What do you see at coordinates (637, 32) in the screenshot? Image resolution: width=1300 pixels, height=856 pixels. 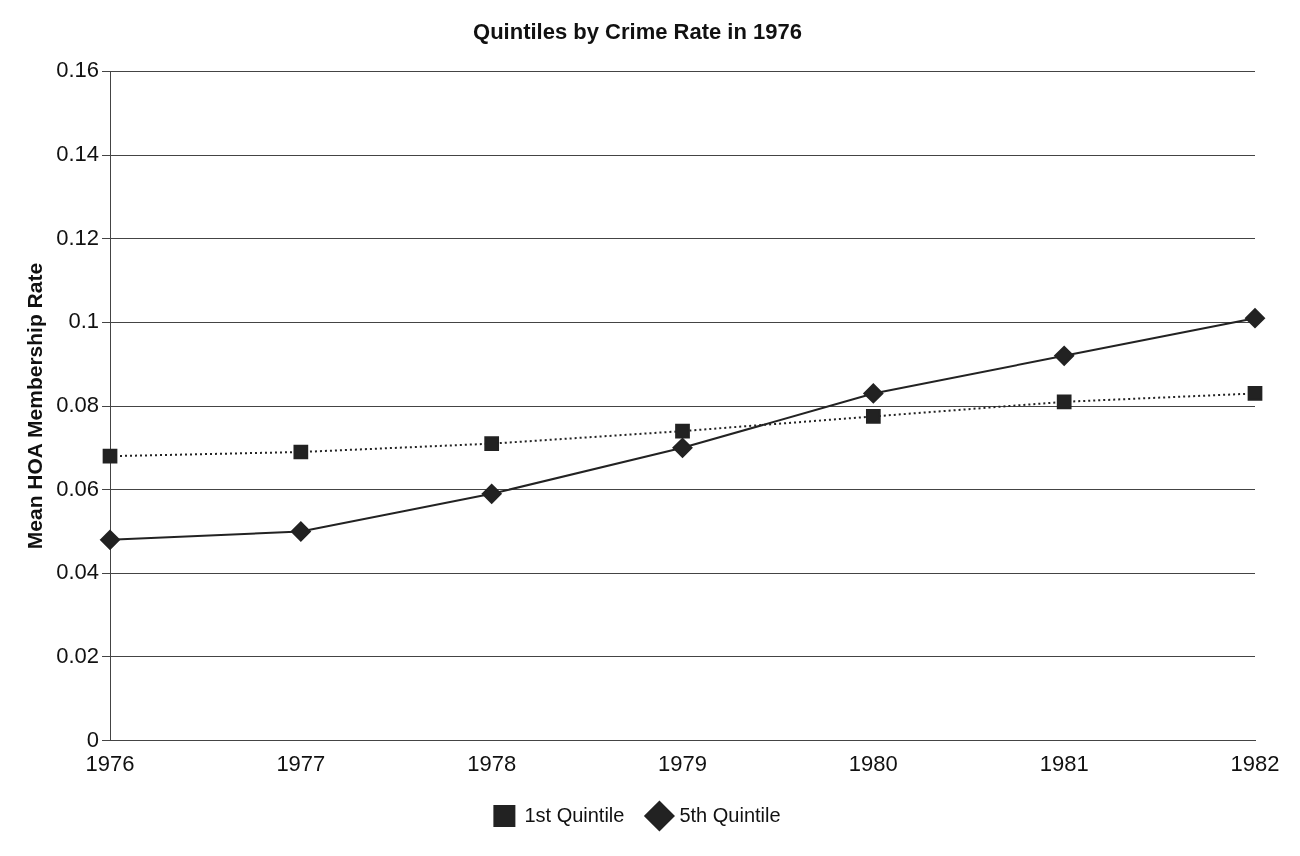 I see `chart-title: Quintiles by Crime Rate in 1976` at bounding box center [637, 32].